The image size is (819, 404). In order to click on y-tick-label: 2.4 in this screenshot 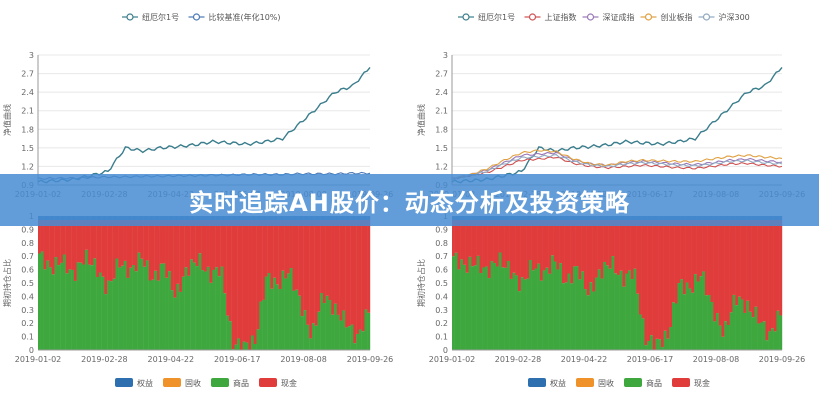, I will do `click(441, 92)`.